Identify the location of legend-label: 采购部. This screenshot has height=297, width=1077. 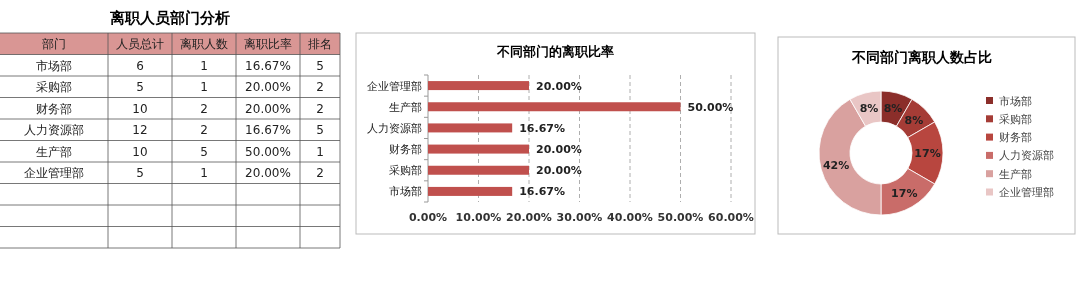
(1015, 119).